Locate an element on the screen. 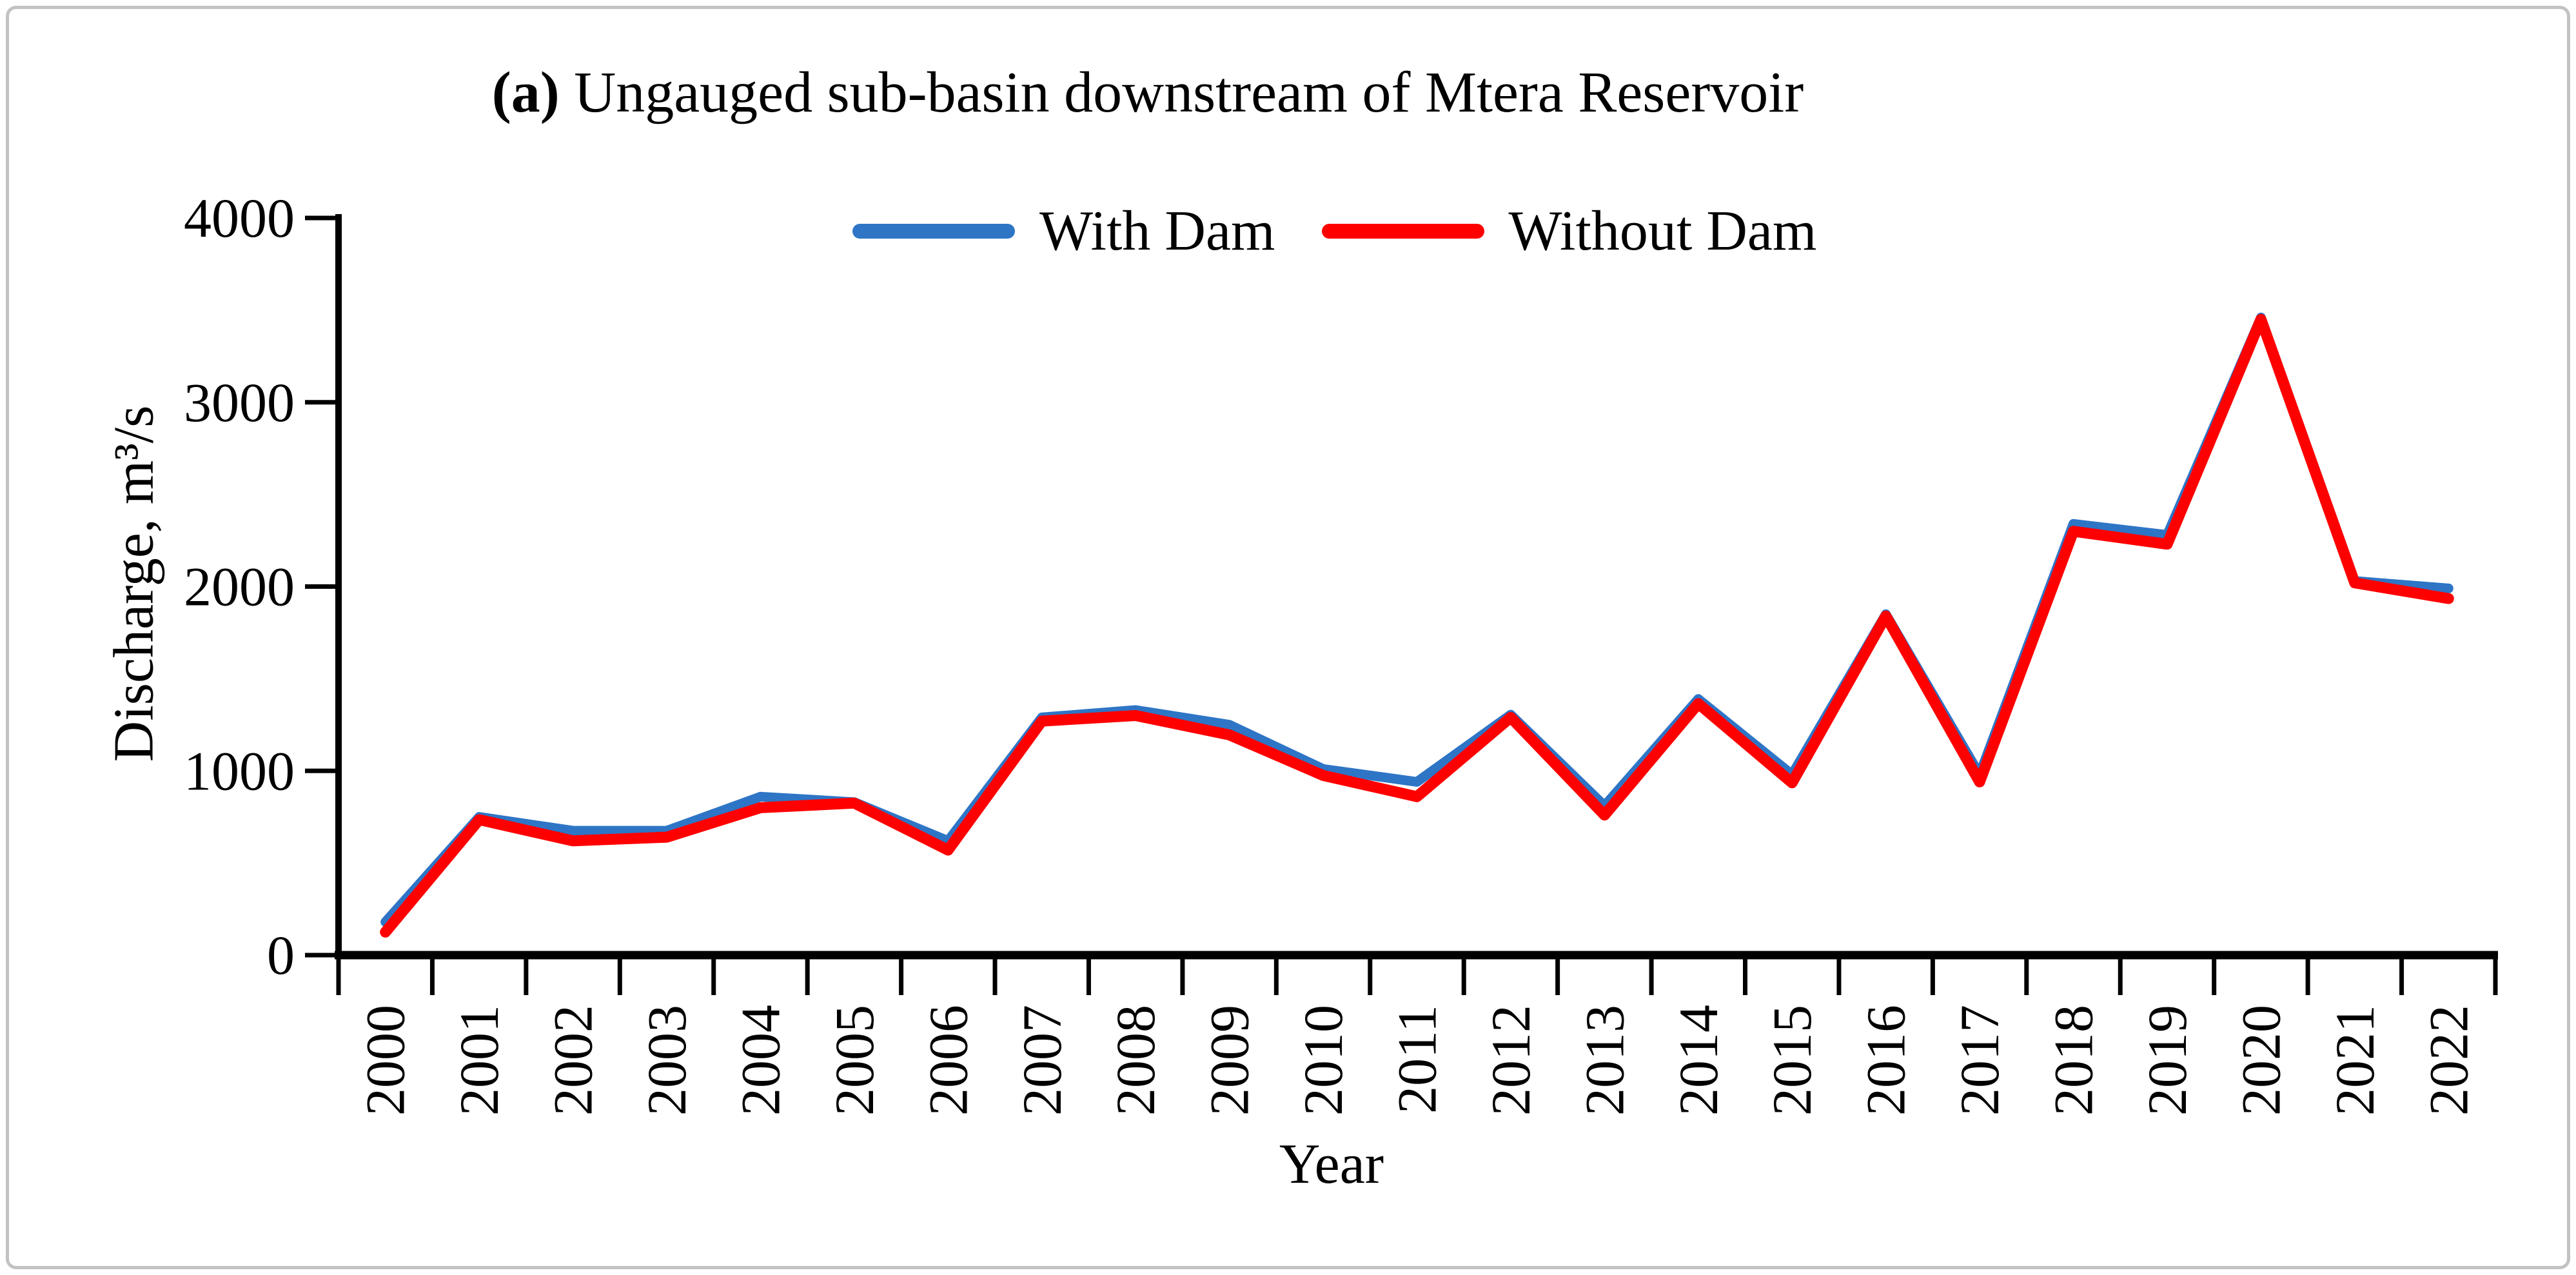 The width and height of the screenshot is (2576, 1275). x-tick-label: 2021 is located at coordinates (2355, 1060).